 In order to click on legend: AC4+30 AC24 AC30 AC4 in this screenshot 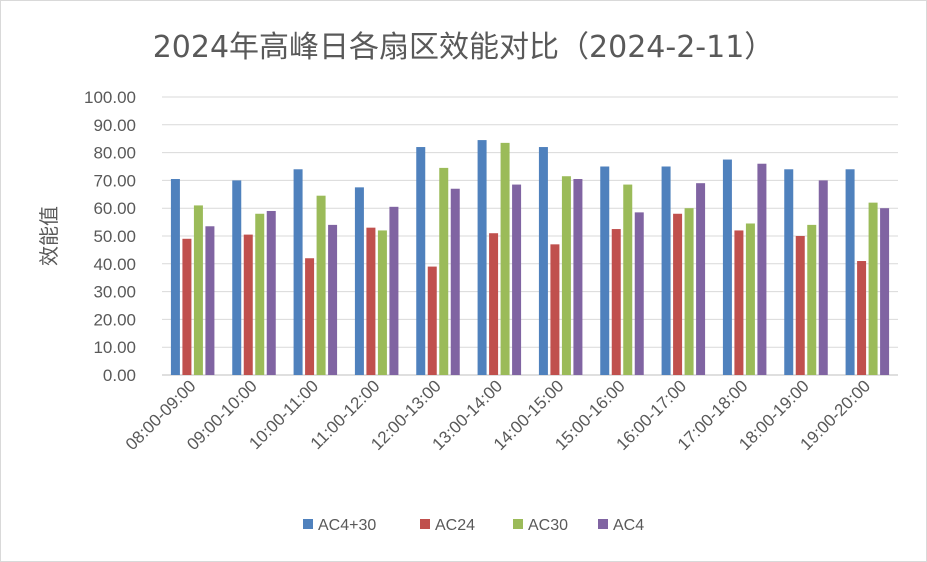, I will do `click(473, 525)`.